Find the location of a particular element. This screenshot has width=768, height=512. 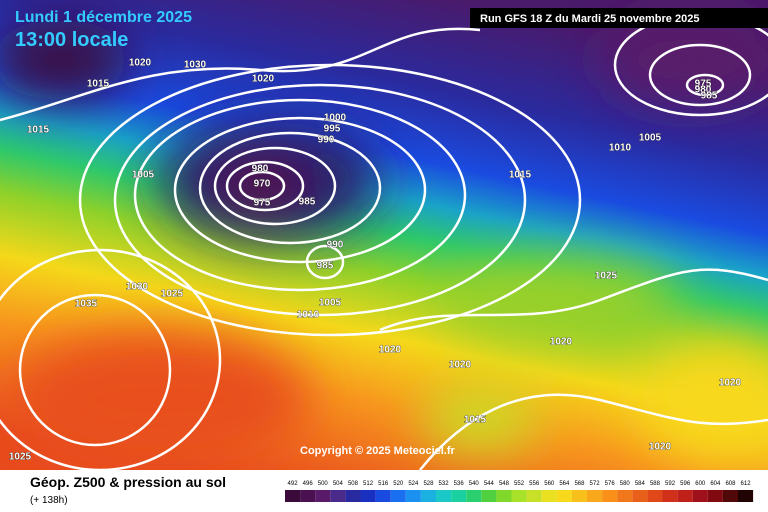

scale-label: 576 is located at coordinates (610, 484).